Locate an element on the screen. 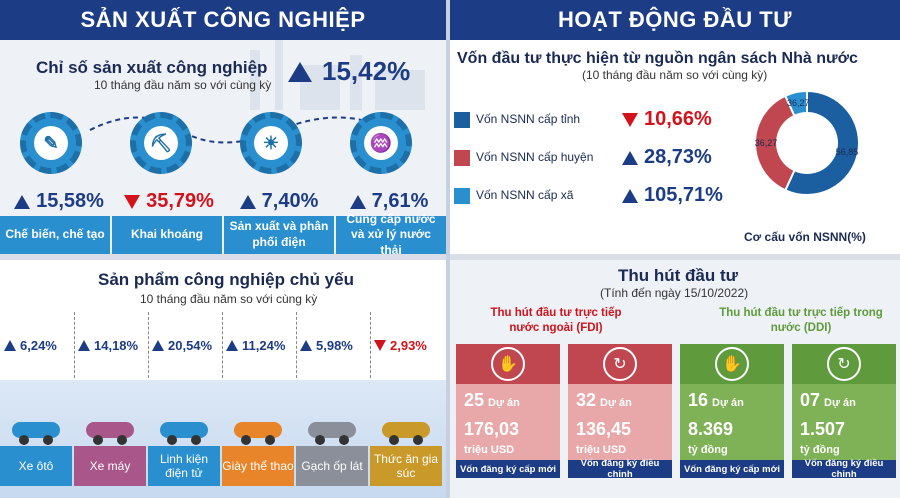 The width and height of the screenshot is (900, 498). wrench-gear: ✎ is located at coordinates (51, 143).